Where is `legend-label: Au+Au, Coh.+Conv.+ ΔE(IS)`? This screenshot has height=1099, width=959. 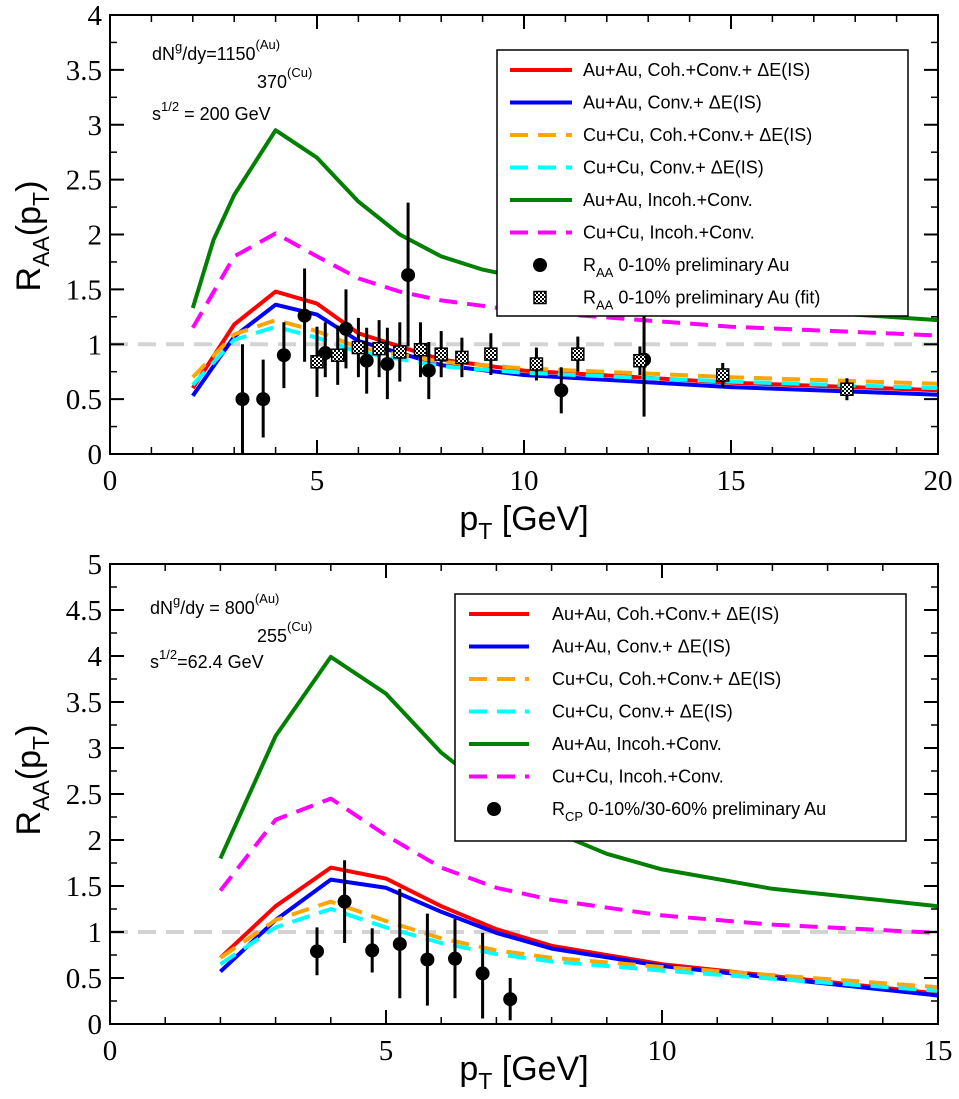 legend-label: Au+Au, Coh.+Conv.+ ΔE(IS) is located at coordinates (696, 70).